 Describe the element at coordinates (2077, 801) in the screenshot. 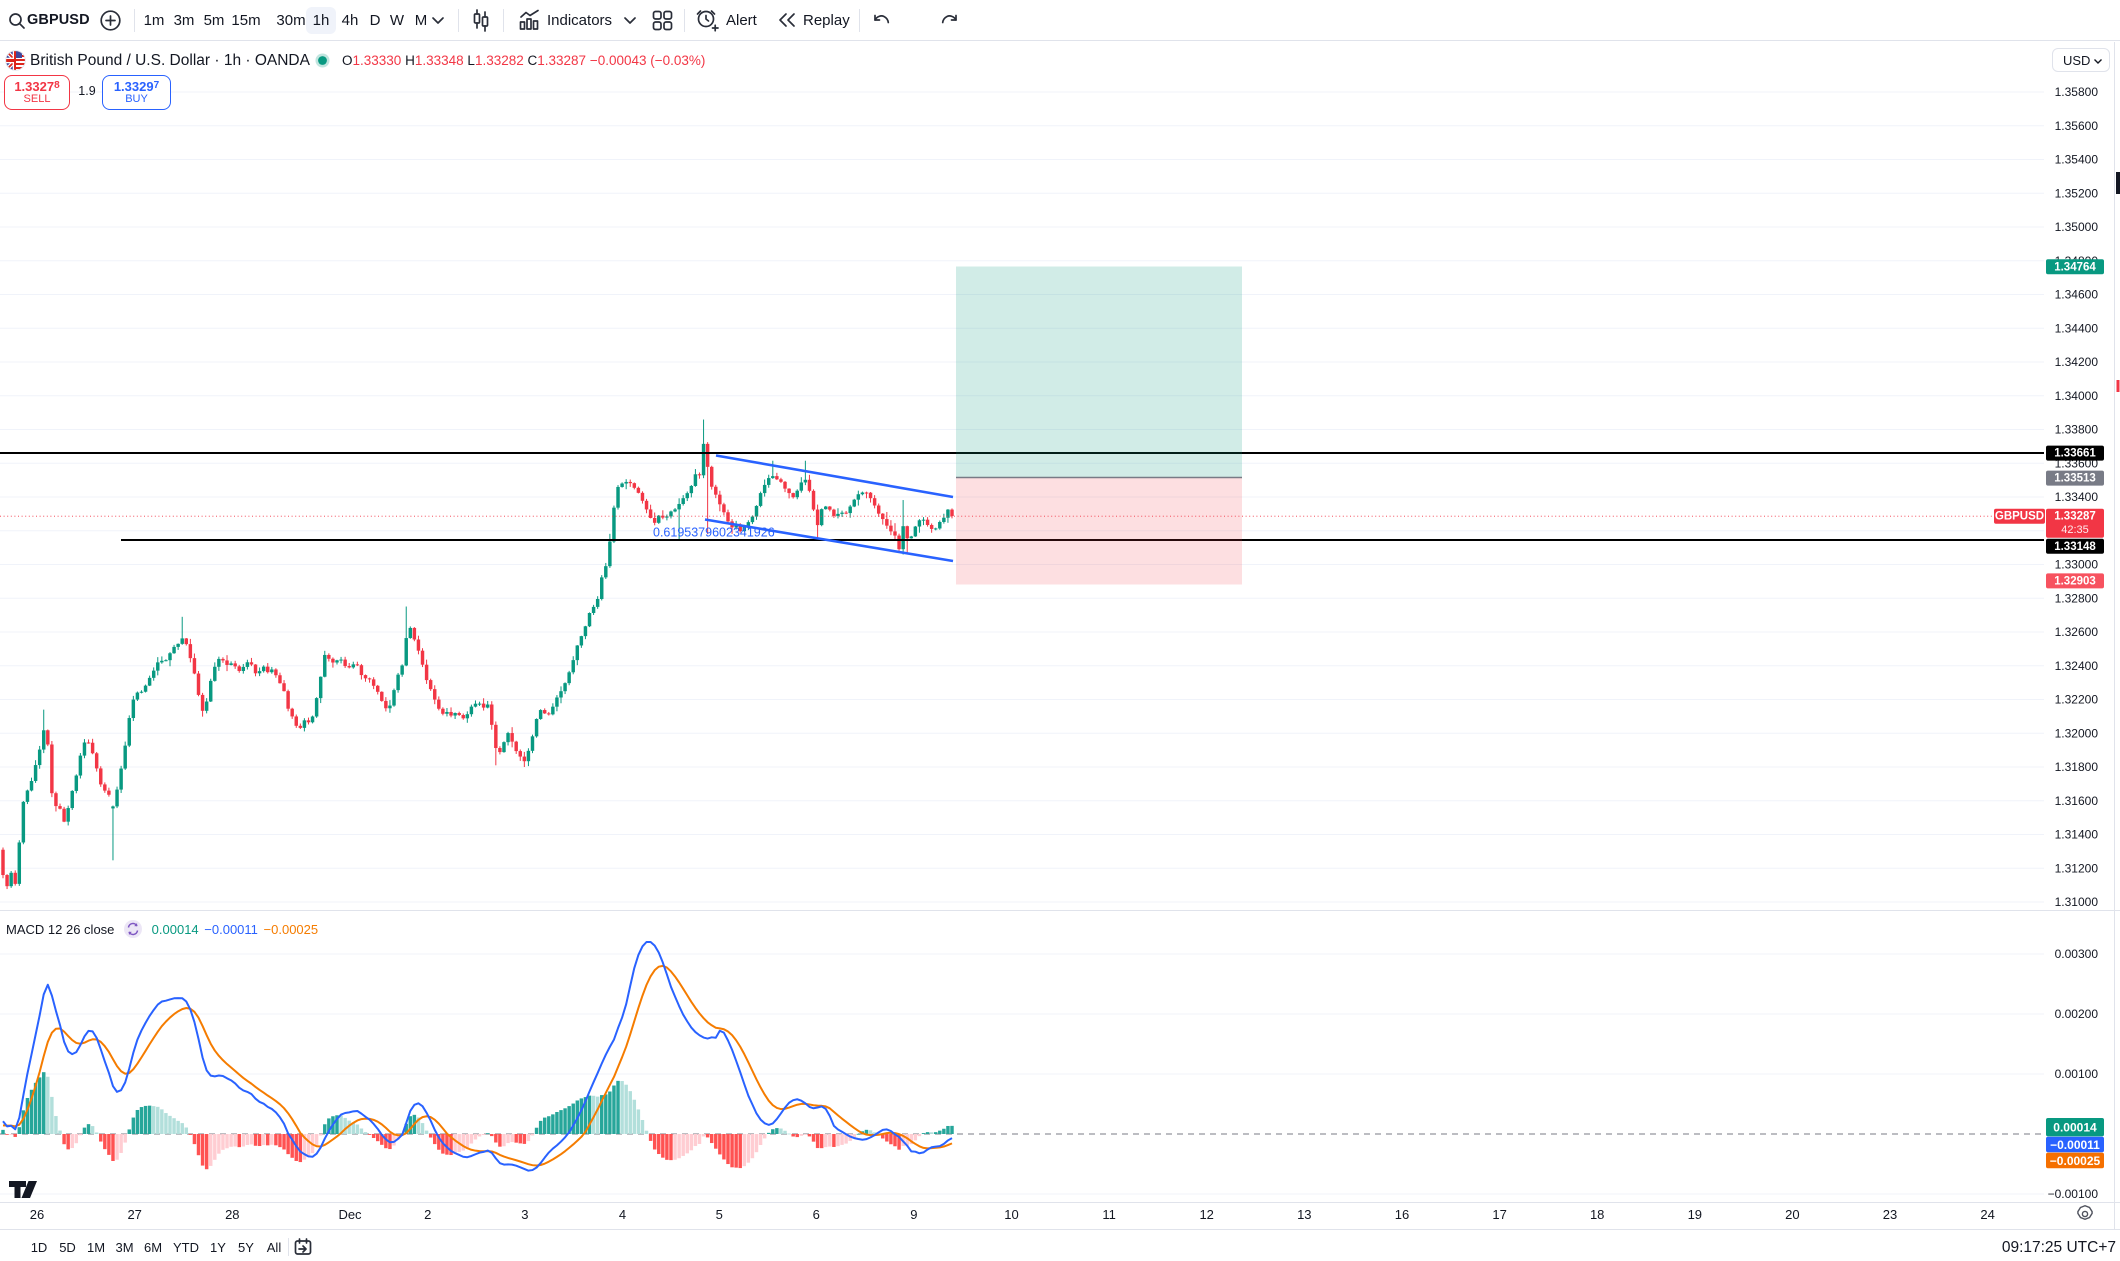

I see `svg-text: 1.31600` at that location.